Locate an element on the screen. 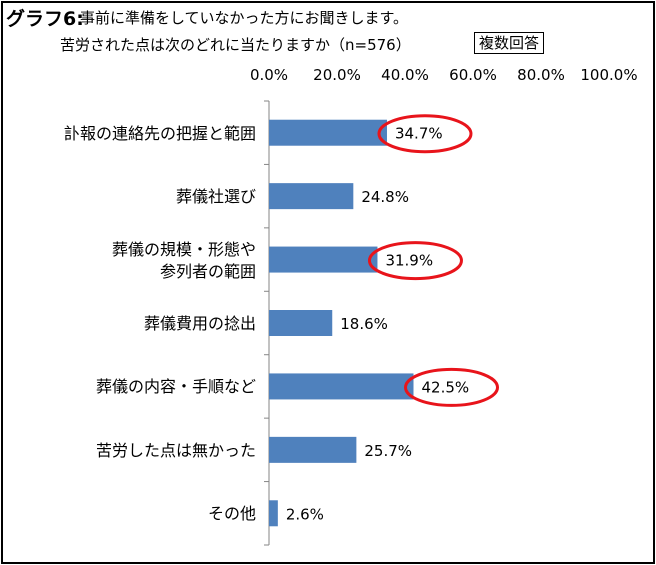  category-label: 葬儀社選び is located at coordinates (215, 197).